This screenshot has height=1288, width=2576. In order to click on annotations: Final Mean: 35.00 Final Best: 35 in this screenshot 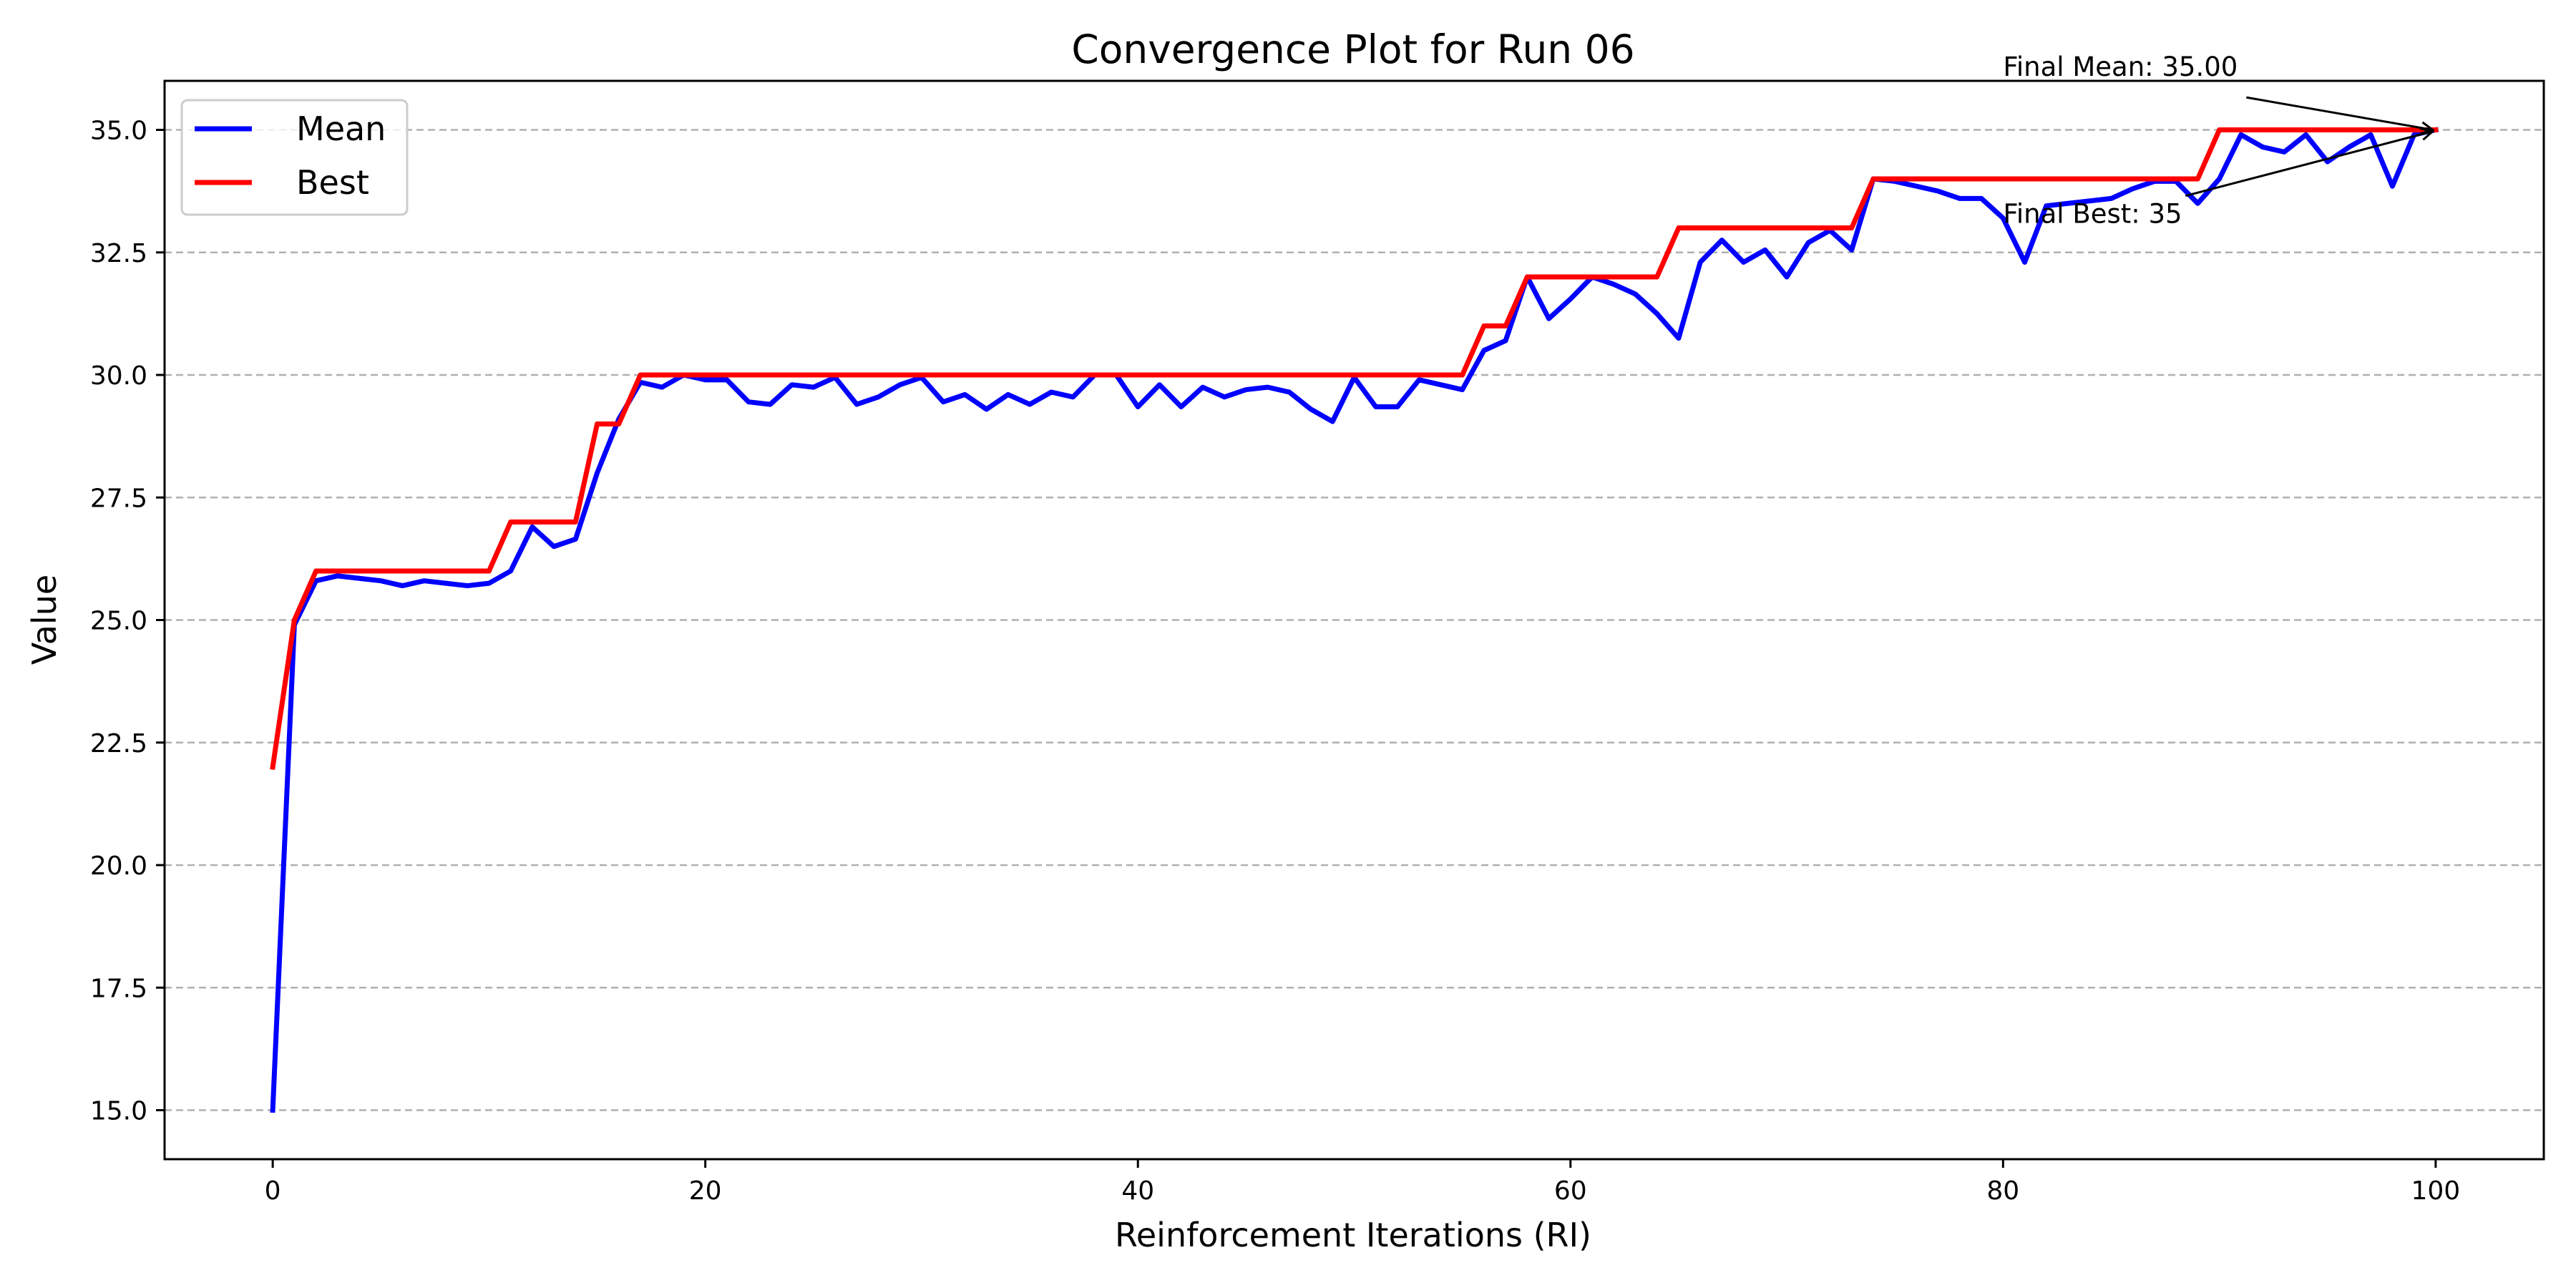, I will do `click(2218, 141)`.